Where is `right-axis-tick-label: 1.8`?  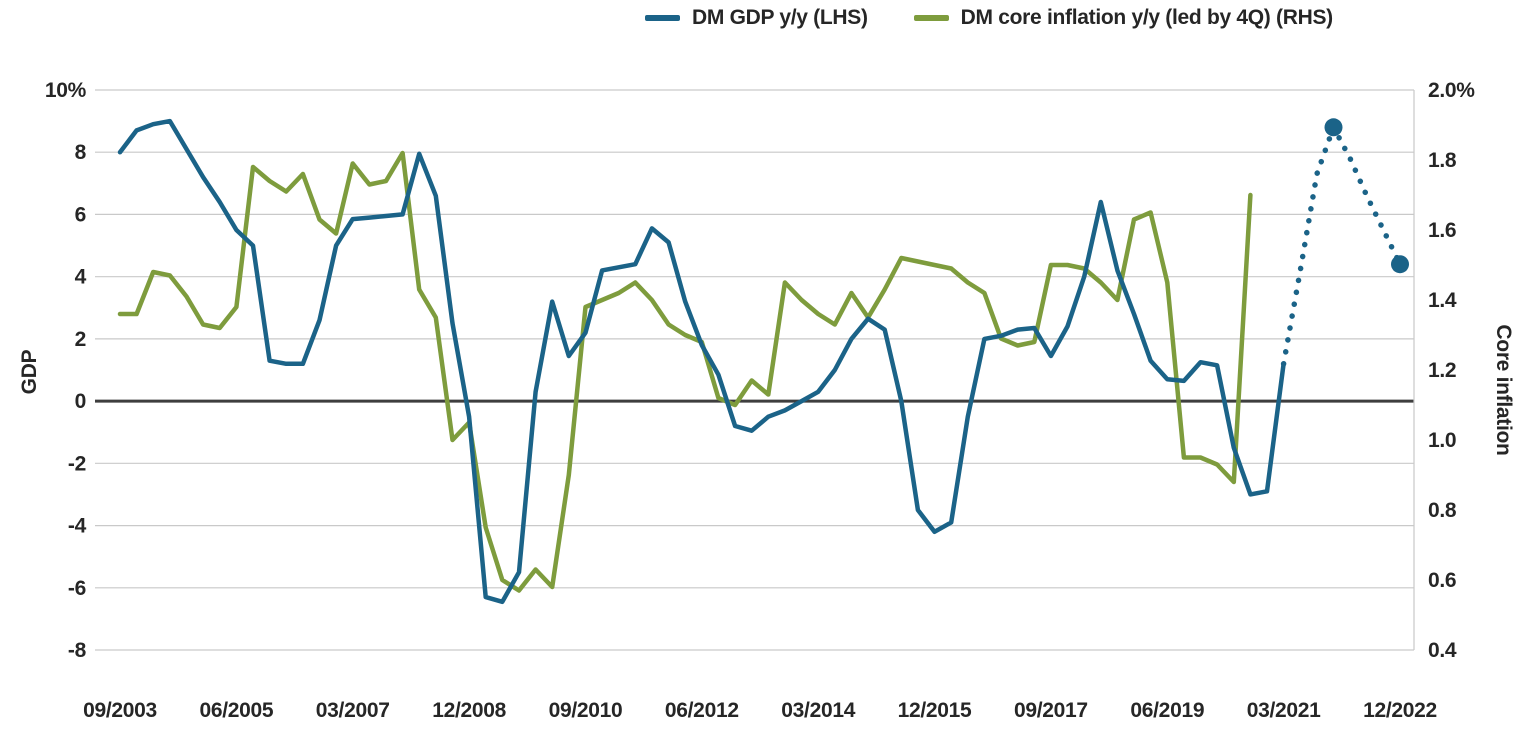 right-axis-tick-label: 1.8 is located at coordinates (1442, 160).